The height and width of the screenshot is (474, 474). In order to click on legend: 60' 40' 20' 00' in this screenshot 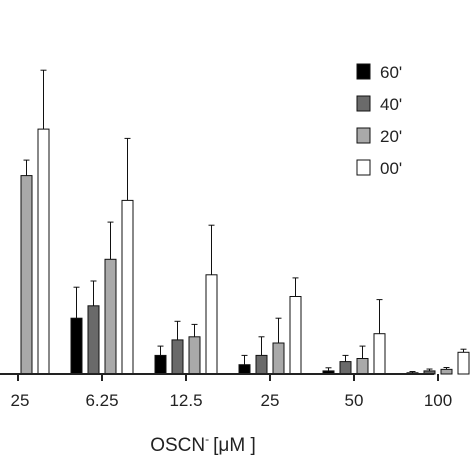, I will do `click(379, 120)`.